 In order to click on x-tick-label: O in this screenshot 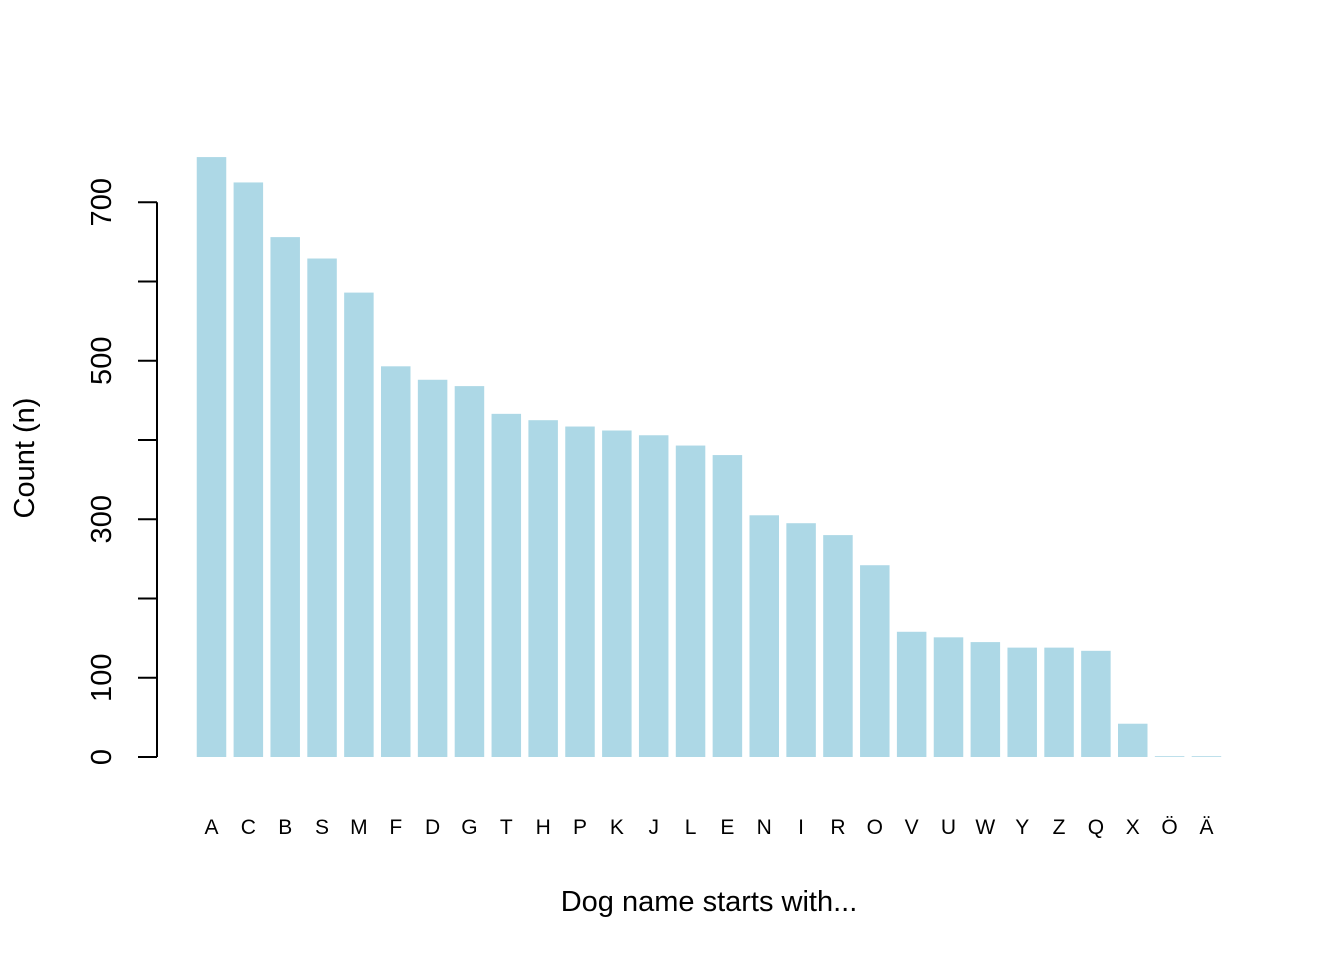, I will do `click(875, 827)`.